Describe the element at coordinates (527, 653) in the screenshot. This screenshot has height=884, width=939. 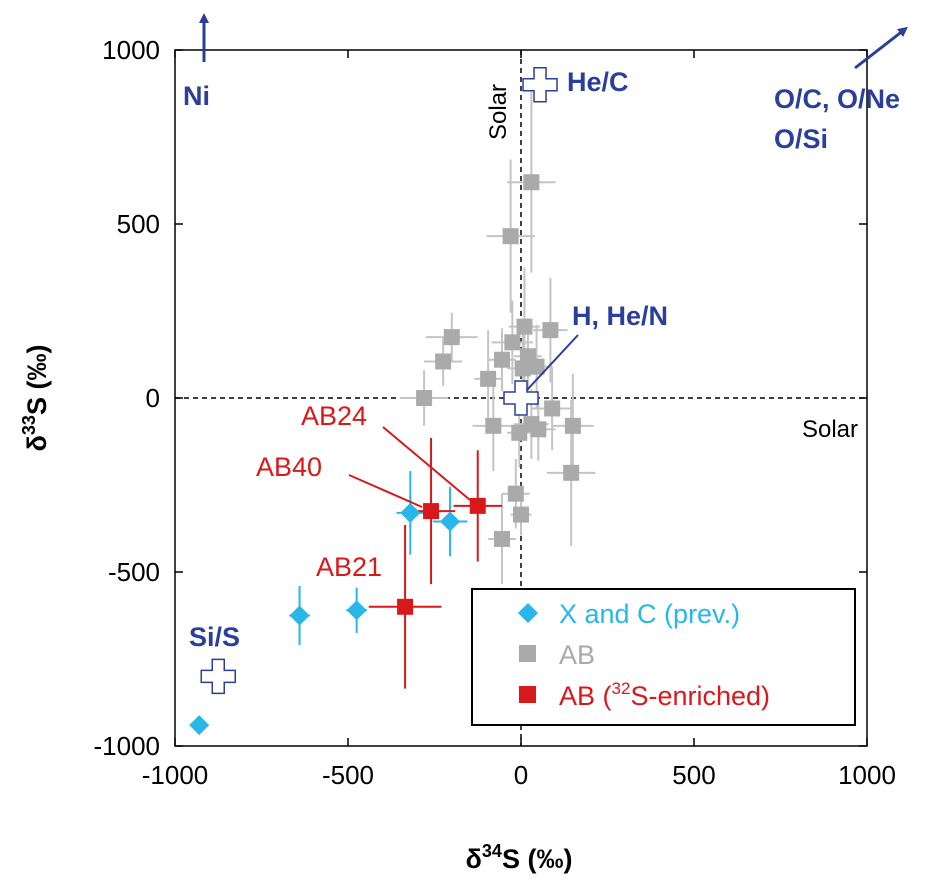
I see `legend-ab-marker` at that location.